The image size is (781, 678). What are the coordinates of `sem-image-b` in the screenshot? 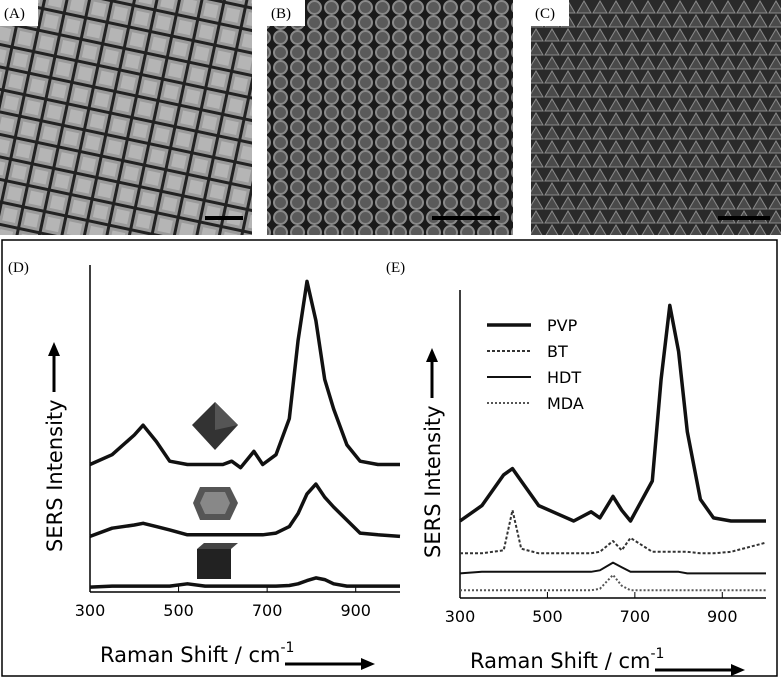 It's located at (390, 117).